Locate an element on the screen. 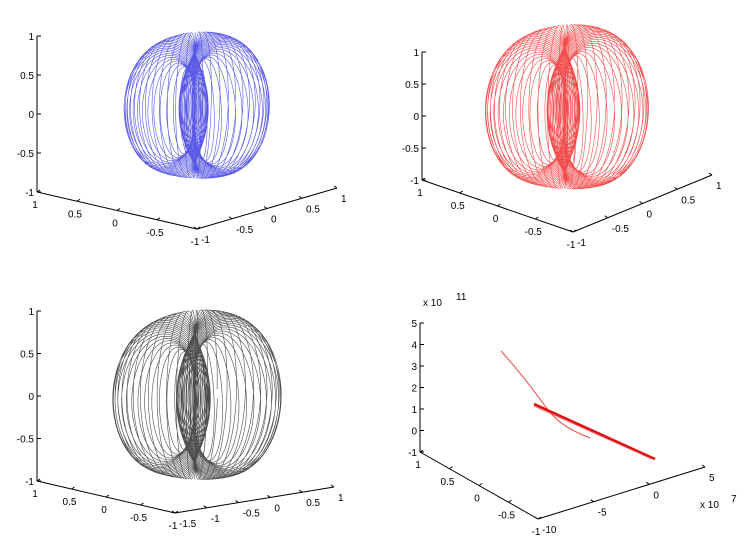 This screenshot has height=547, width=747. z-tick-label: 4 is located at coordinates (414, 346).